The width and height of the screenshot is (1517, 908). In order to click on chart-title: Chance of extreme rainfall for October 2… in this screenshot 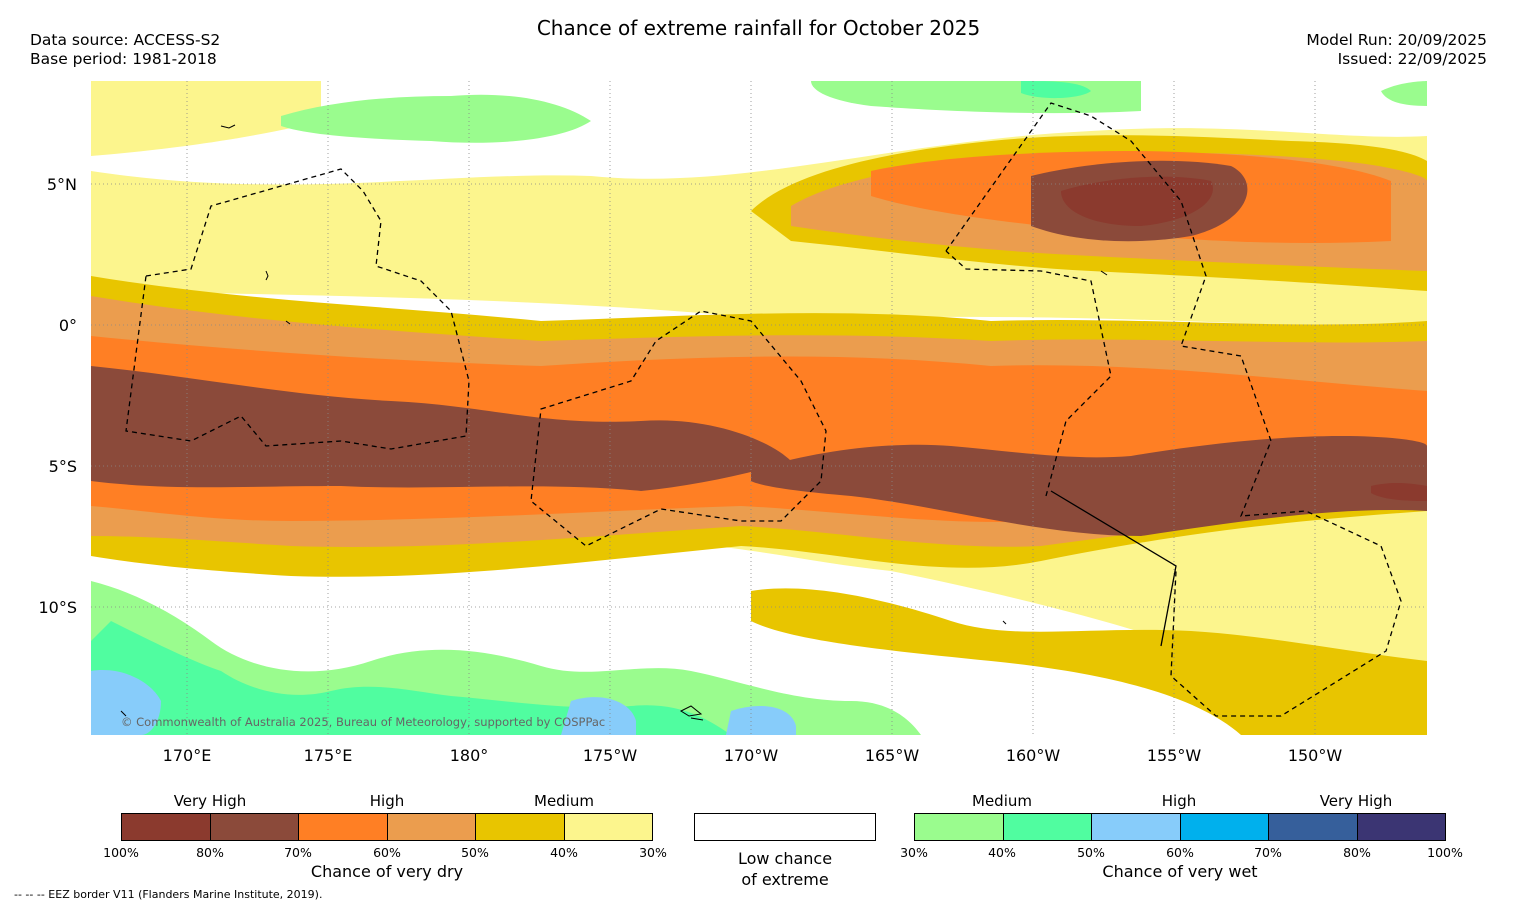, I will do `click(758, 28)`.